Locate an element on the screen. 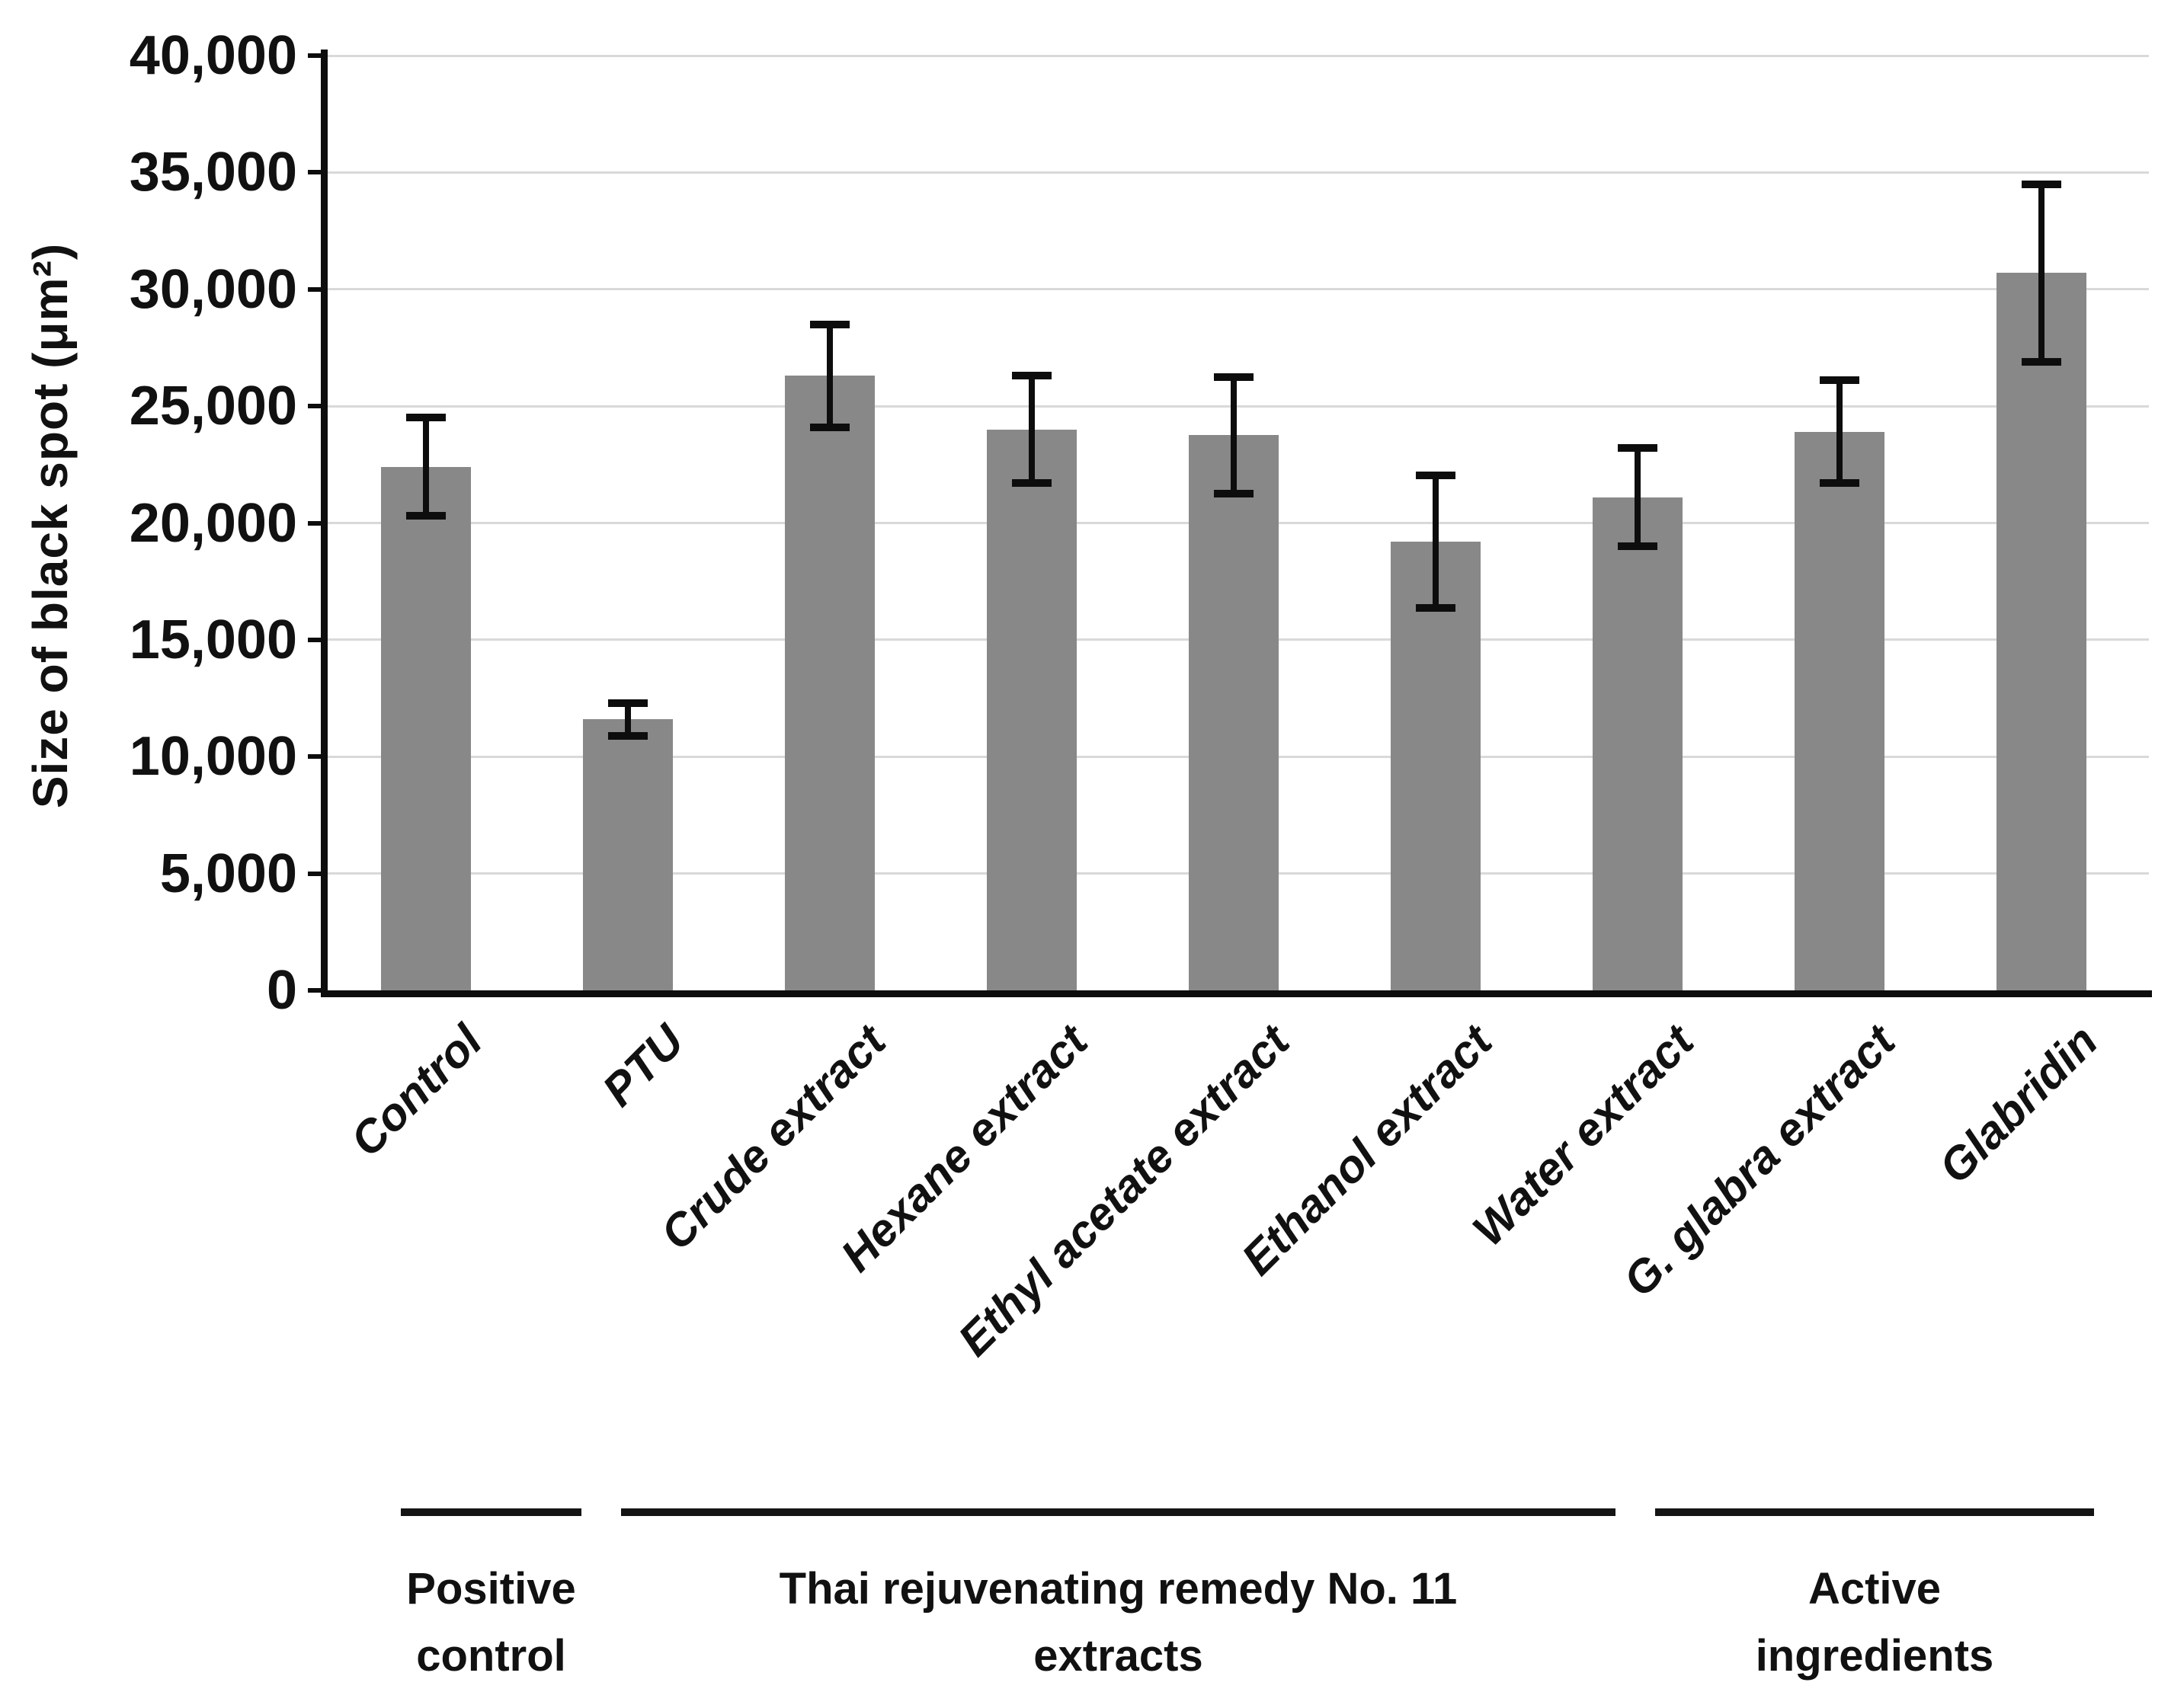 The height and width of the screenshot is (1708, 2171). group-label-0: Positive control is located at coordinates (491, 1623).